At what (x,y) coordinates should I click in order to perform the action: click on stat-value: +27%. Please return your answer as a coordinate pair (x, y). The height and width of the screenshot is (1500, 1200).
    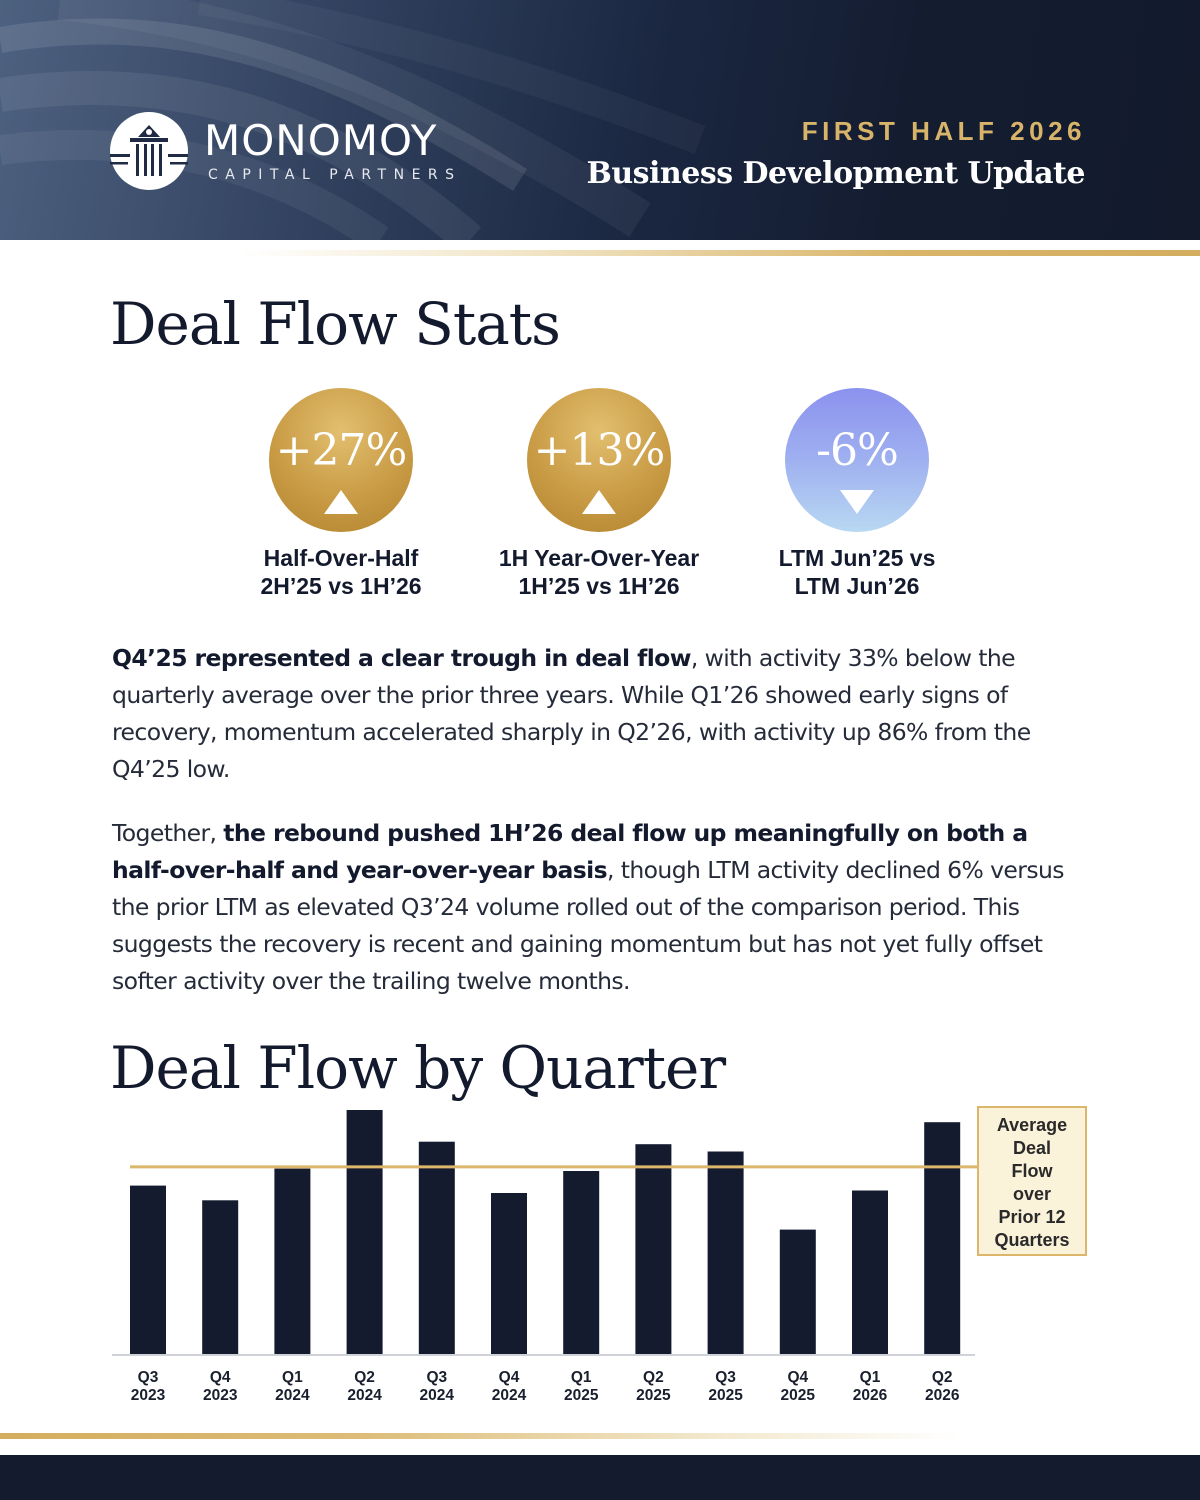
    Looking at the image, I should click on (341, 450).